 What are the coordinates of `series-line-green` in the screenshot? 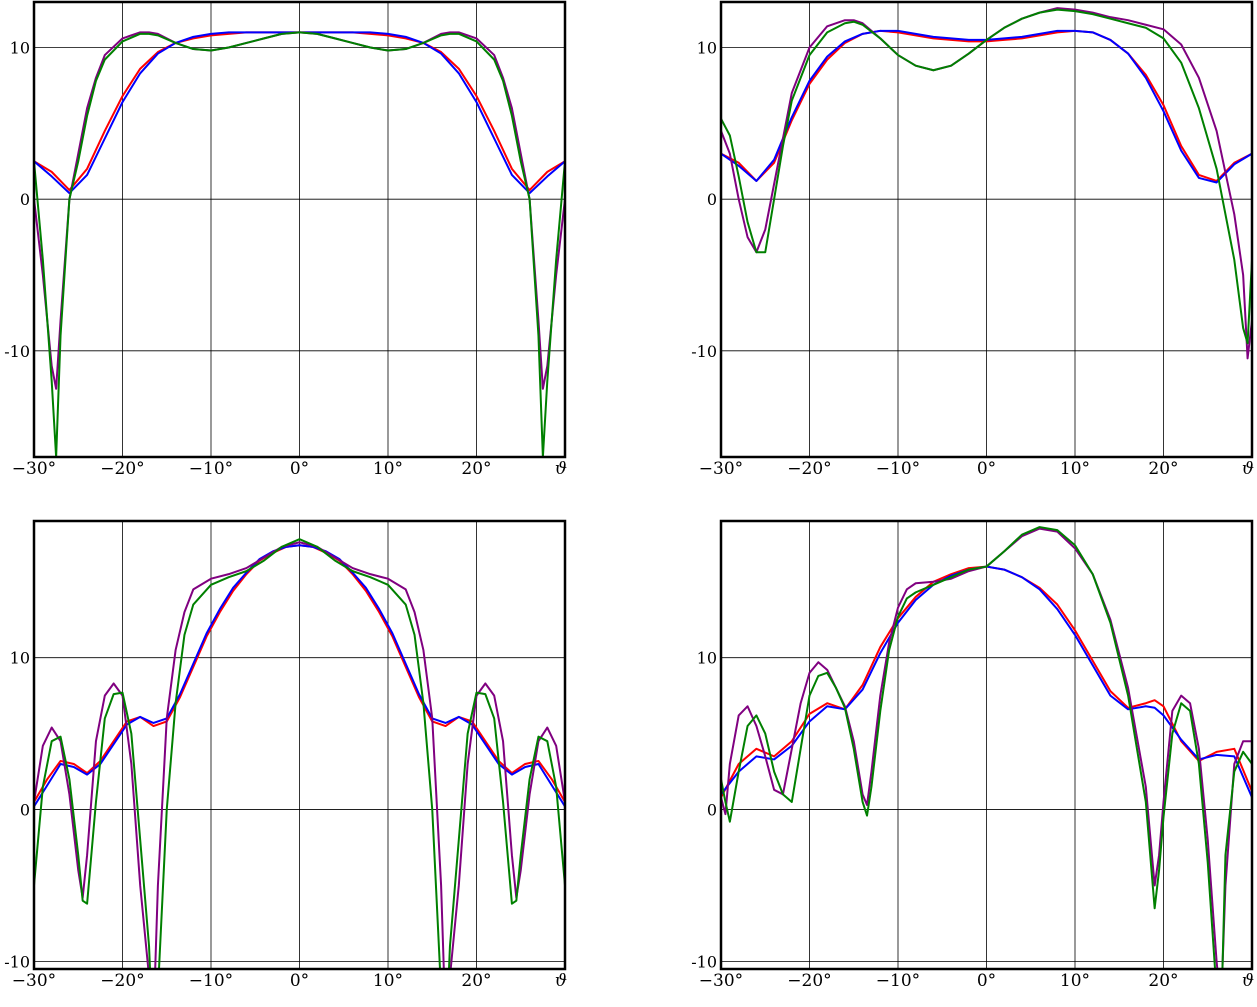 It's located at (986, 176).